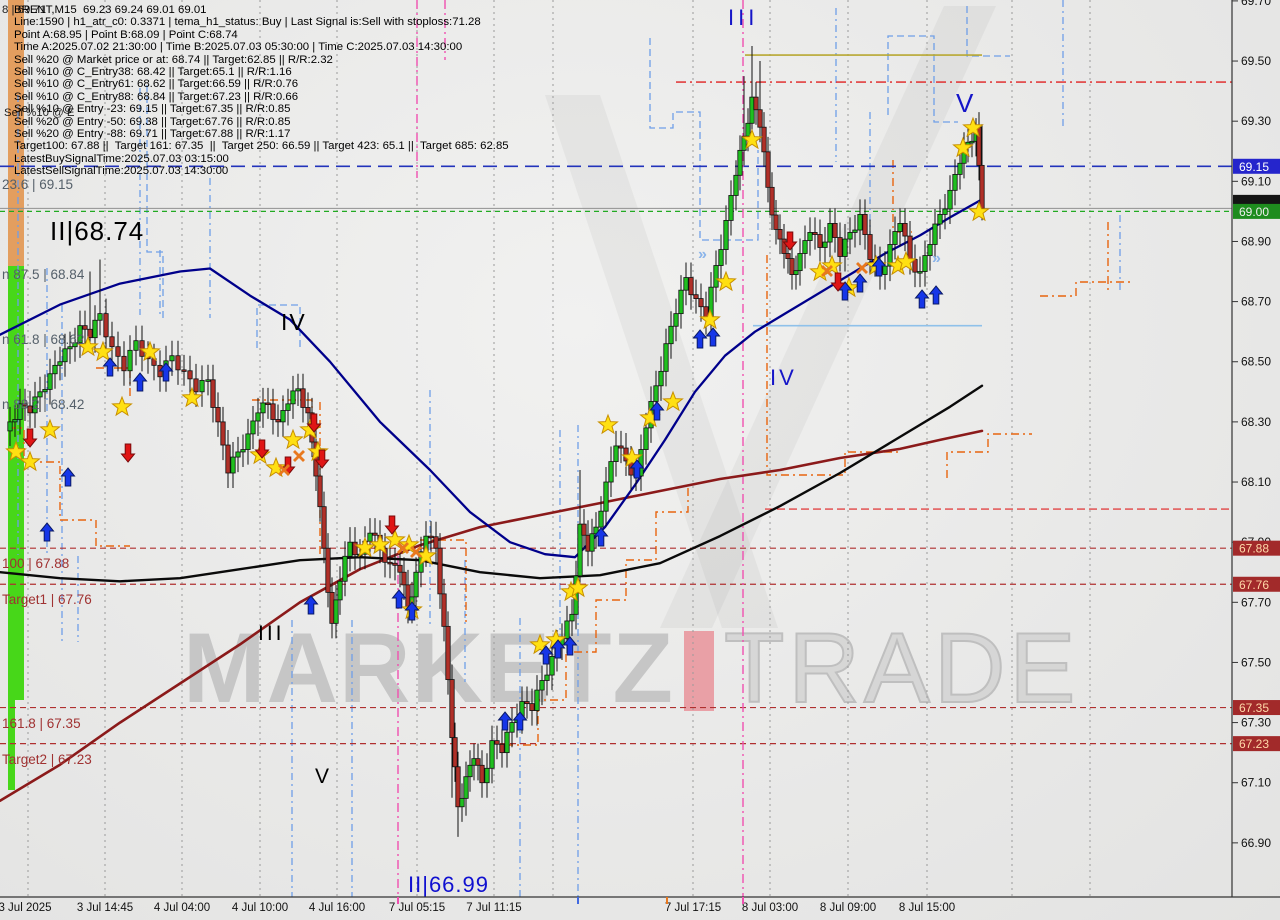 This screenshot has width=1280, height=920. What do you see at coordinates (39, 113) in the screenshot?
I see `overlapped-sell-label: Sell %10 @ E` at bounding box center [39, 113].